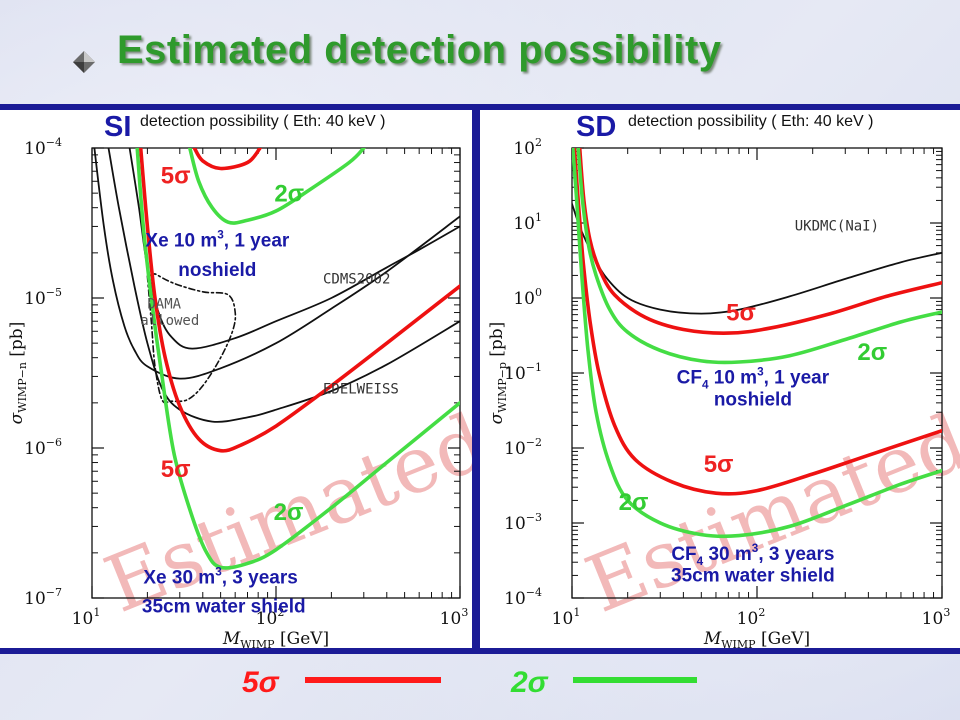  I want to click on si-y-tick-label: 10⁻⁵, so click(43, 297).